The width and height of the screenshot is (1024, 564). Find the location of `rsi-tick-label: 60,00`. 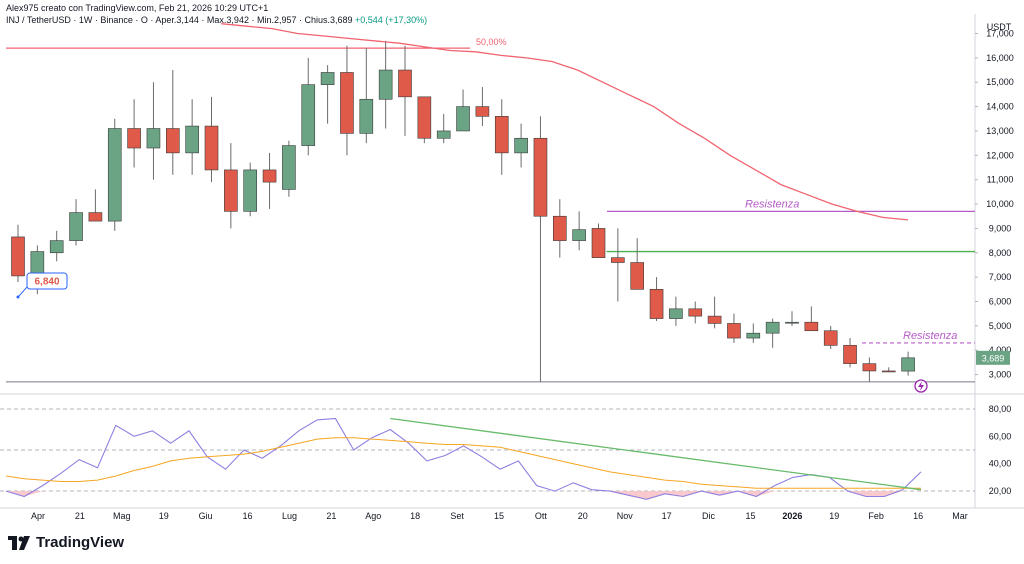

rsi-tick-label: 60,00 is located at coordinates (1000, 436).